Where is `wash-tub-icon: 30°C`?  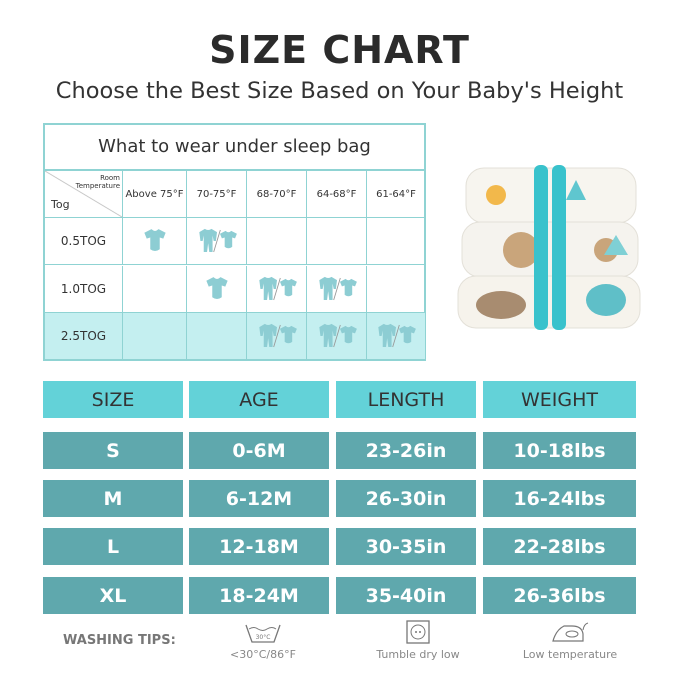 wash-tub-icon: 30°C is located at coordinates (263, 633).